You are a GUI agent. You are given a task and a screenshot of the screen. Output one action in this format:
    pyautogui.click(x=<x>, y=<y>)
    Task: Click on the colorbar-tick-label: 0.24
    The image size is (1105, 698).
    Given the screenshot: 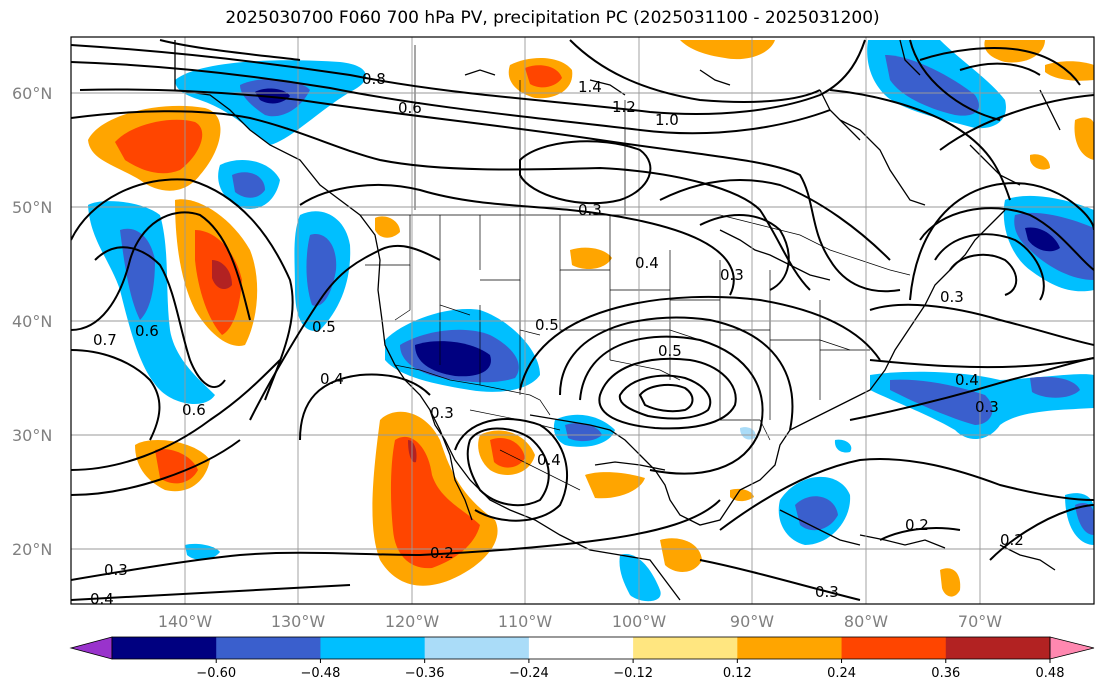 What is the action you would take?
    pyautogui.click(x=841, y=673)
    